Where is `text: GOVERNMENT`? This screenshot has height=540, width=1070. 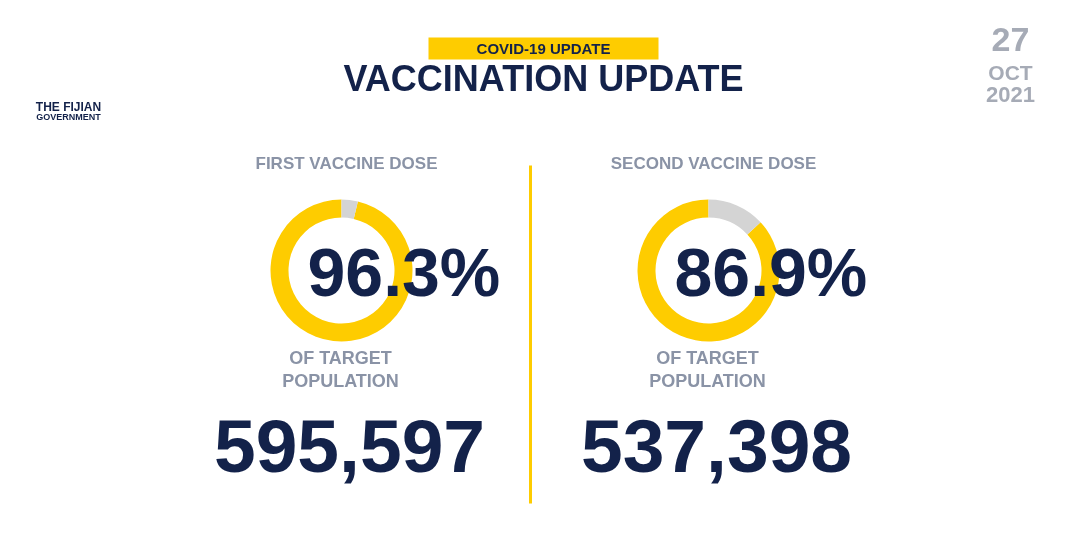 text: GOVERNMENT is located at coordinates (69, 117).